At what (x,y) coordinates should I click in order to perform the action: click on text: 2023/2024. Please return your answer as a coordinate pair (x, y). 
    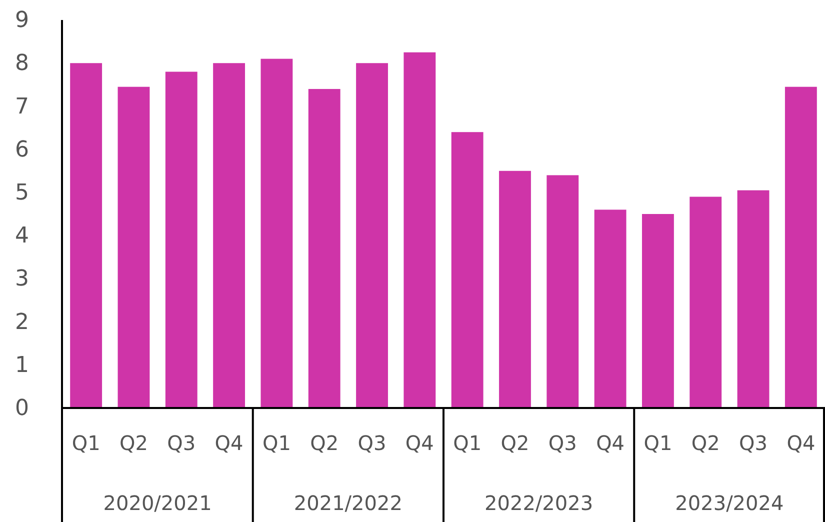
    Looking at the image, I should click on (729, 503).